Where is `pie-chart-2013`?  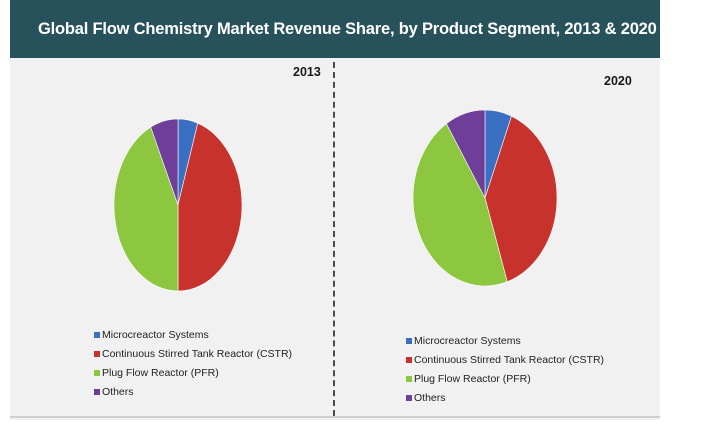
pie-chart-2013 is located at coordinates (178, 205).